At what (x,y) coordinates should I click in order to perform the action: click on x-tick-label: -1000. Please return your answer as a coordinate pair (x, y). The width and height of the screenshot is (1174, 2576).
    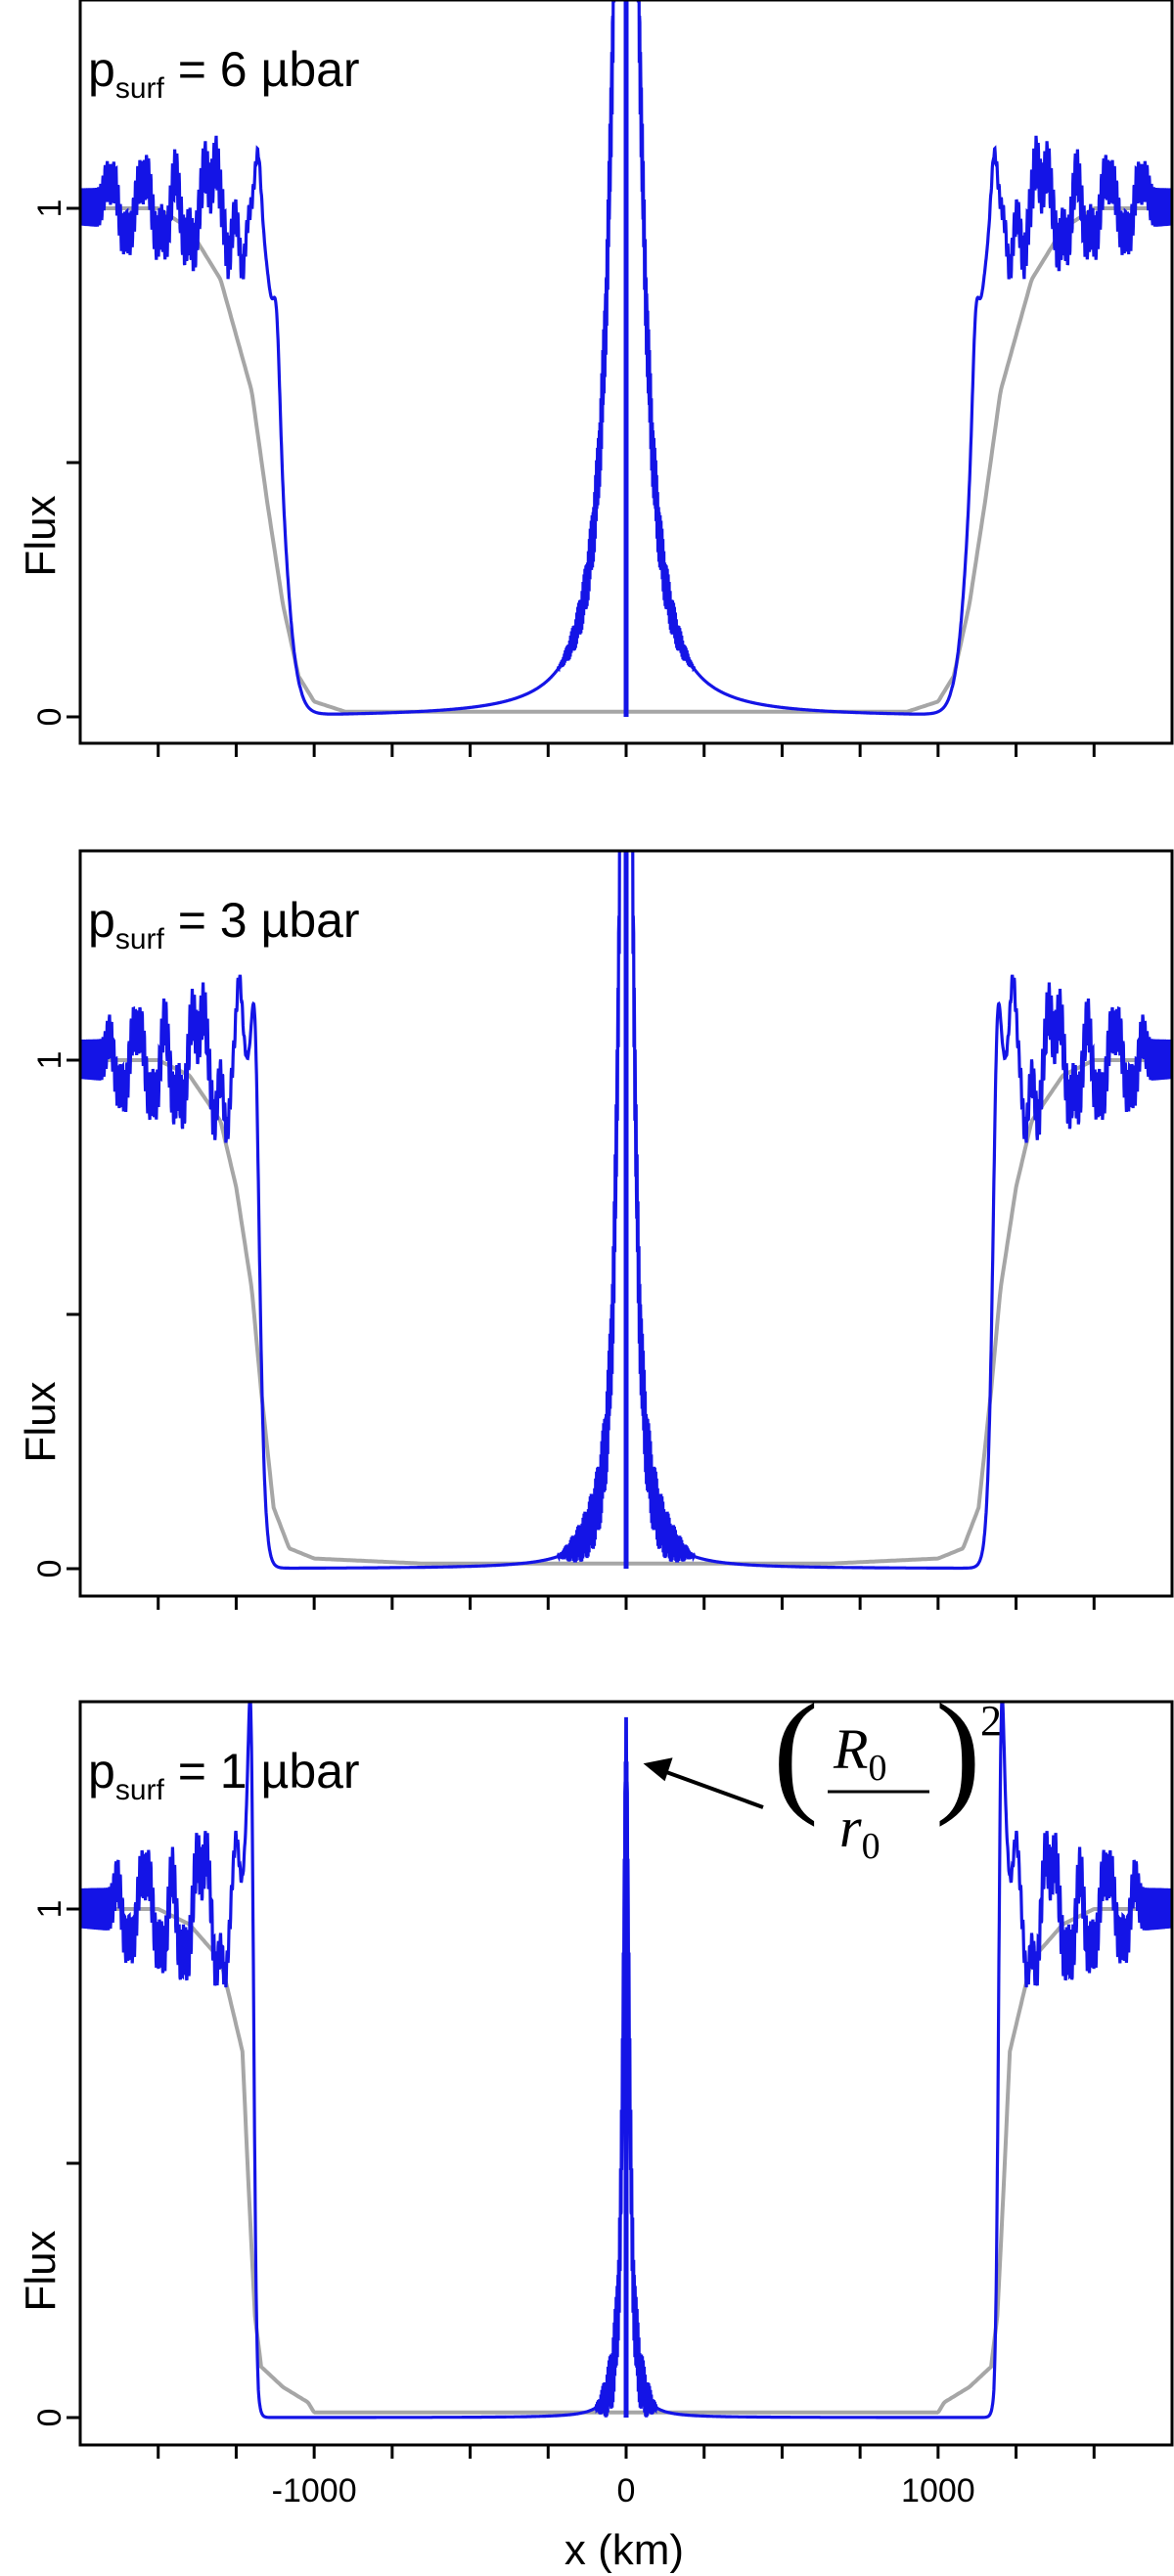
    Looking at the image, I should click on (314, 2491).